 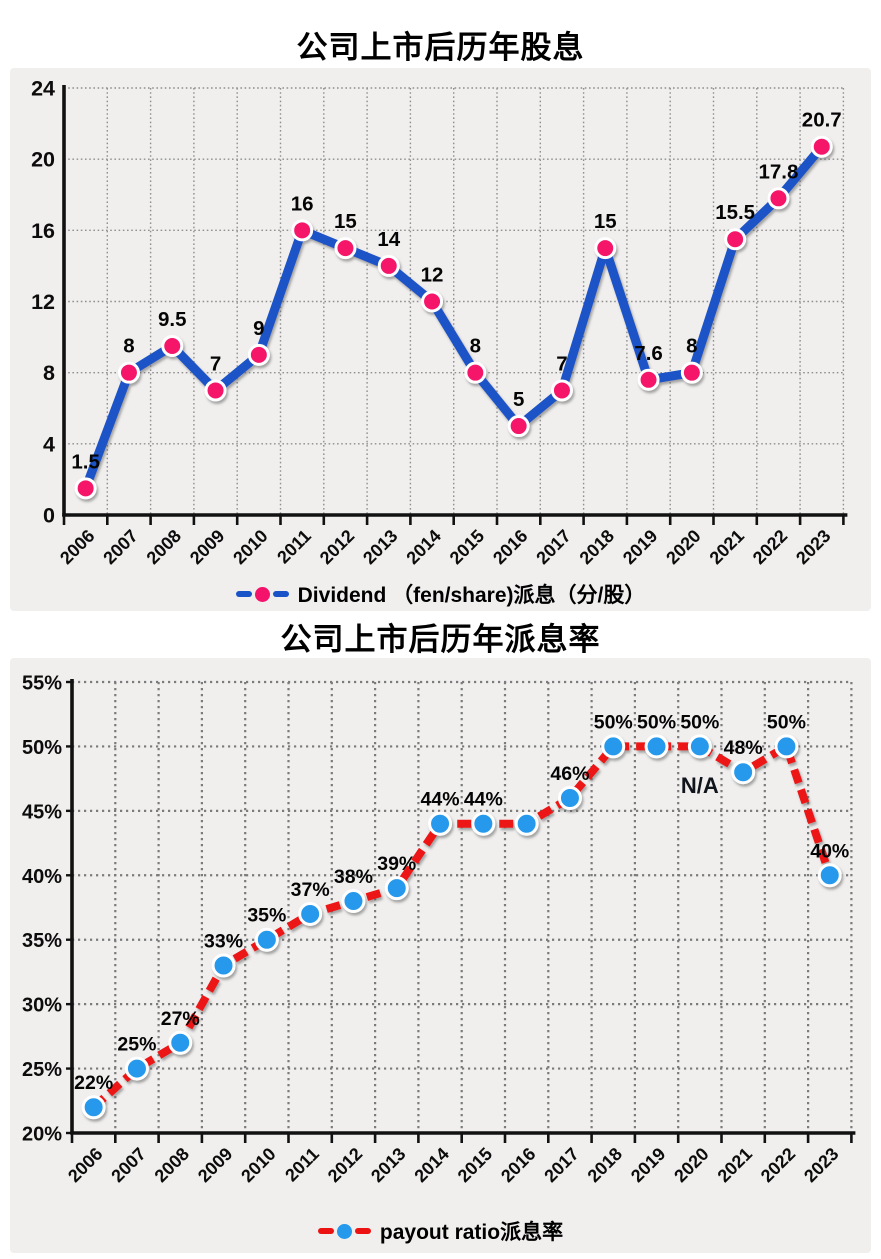 I want to click on data-point-label: 37%, so click(x=310, y=890).